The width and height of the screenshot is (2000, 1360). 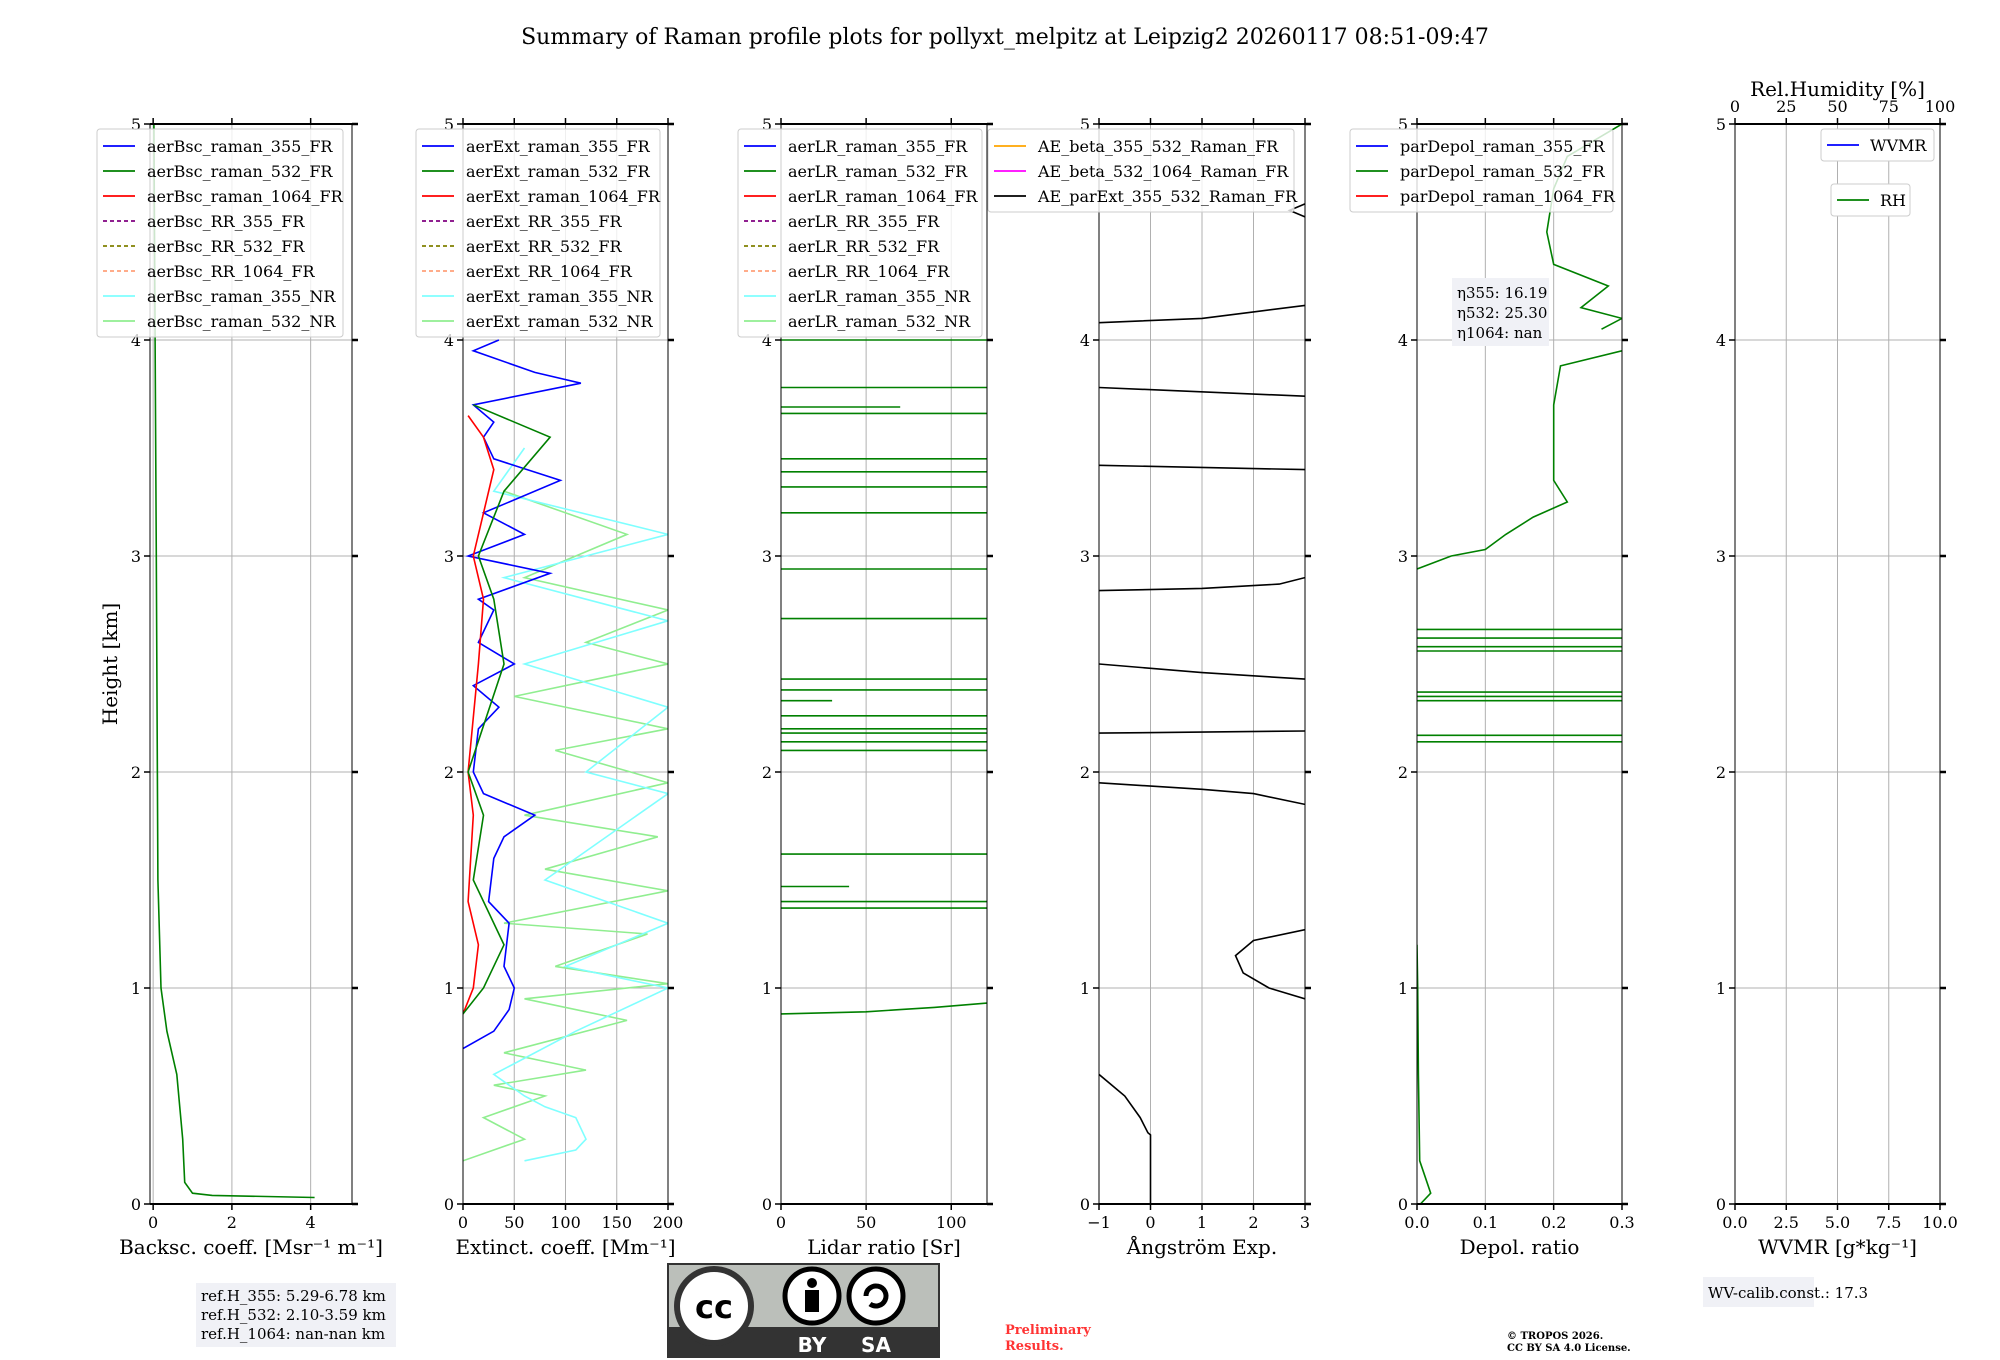 I want to click on legend-label: aerLR_raman_355_FR, so click(x=878, y=146).